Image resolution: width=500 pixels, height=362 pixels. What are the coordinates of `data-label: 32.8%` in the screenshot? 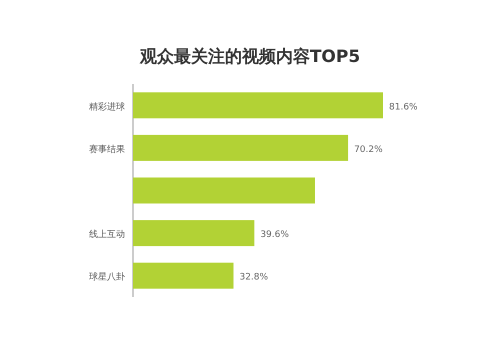 It's located at (254, 277).